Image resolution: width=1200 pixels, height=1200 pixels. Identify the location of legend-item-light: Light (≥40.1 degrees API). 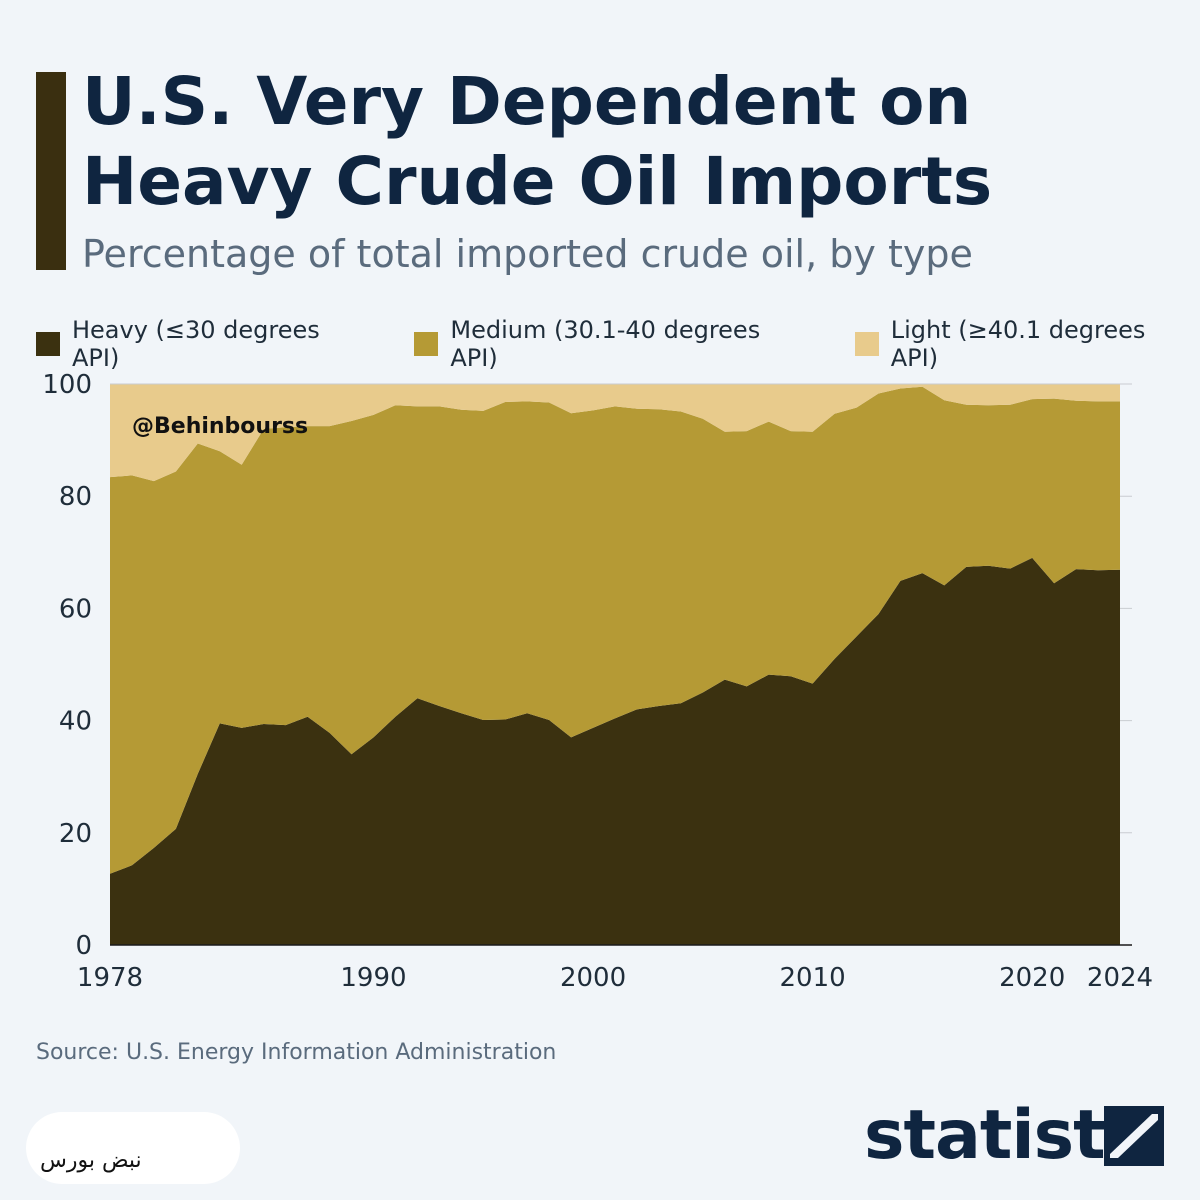
(1027, 344).